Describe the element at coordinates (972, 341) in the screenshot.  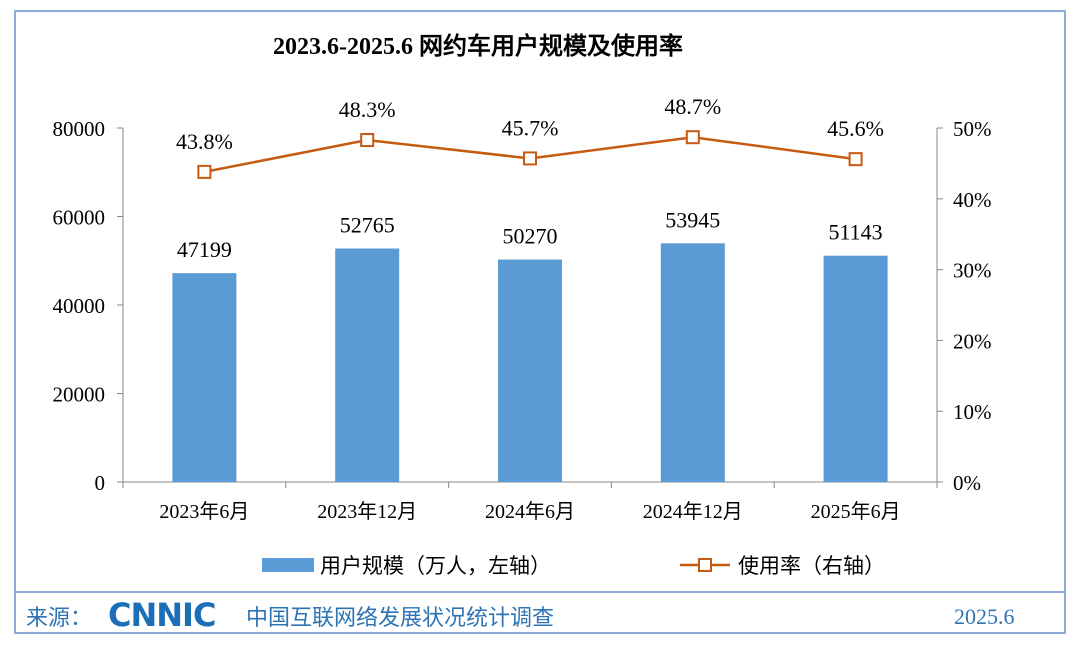
I see `right-tick-label: 20%` at that location.